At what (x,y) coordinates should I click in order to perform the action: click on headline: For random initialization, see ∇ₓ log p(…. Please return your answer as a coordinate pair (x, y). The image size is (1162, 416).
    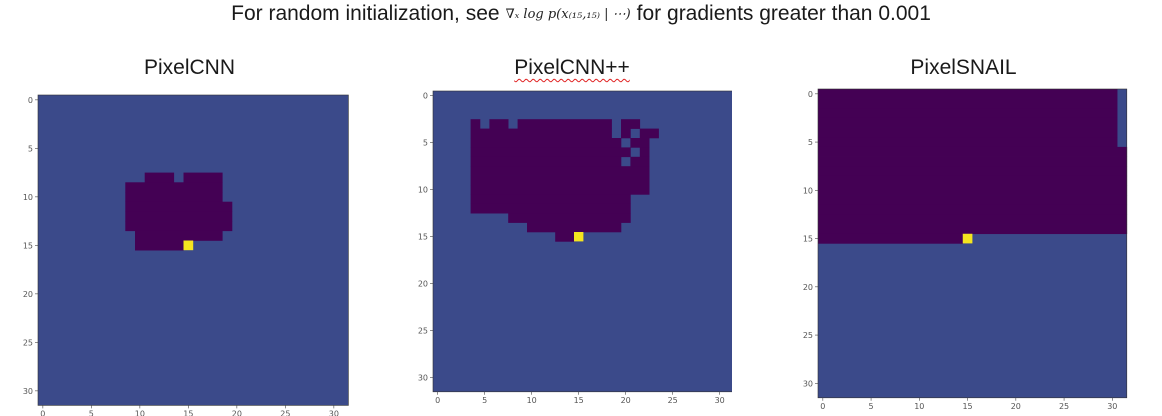
    Looking at the image, I should click on (581, 14).